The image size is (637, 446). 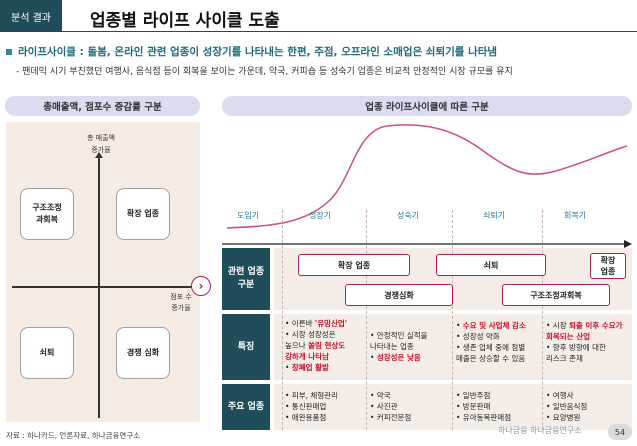 What do you see at coordinates (564, 358) in the screenshot?
I see `list-item: 리스크 존재` at bounding box center [564, 358].